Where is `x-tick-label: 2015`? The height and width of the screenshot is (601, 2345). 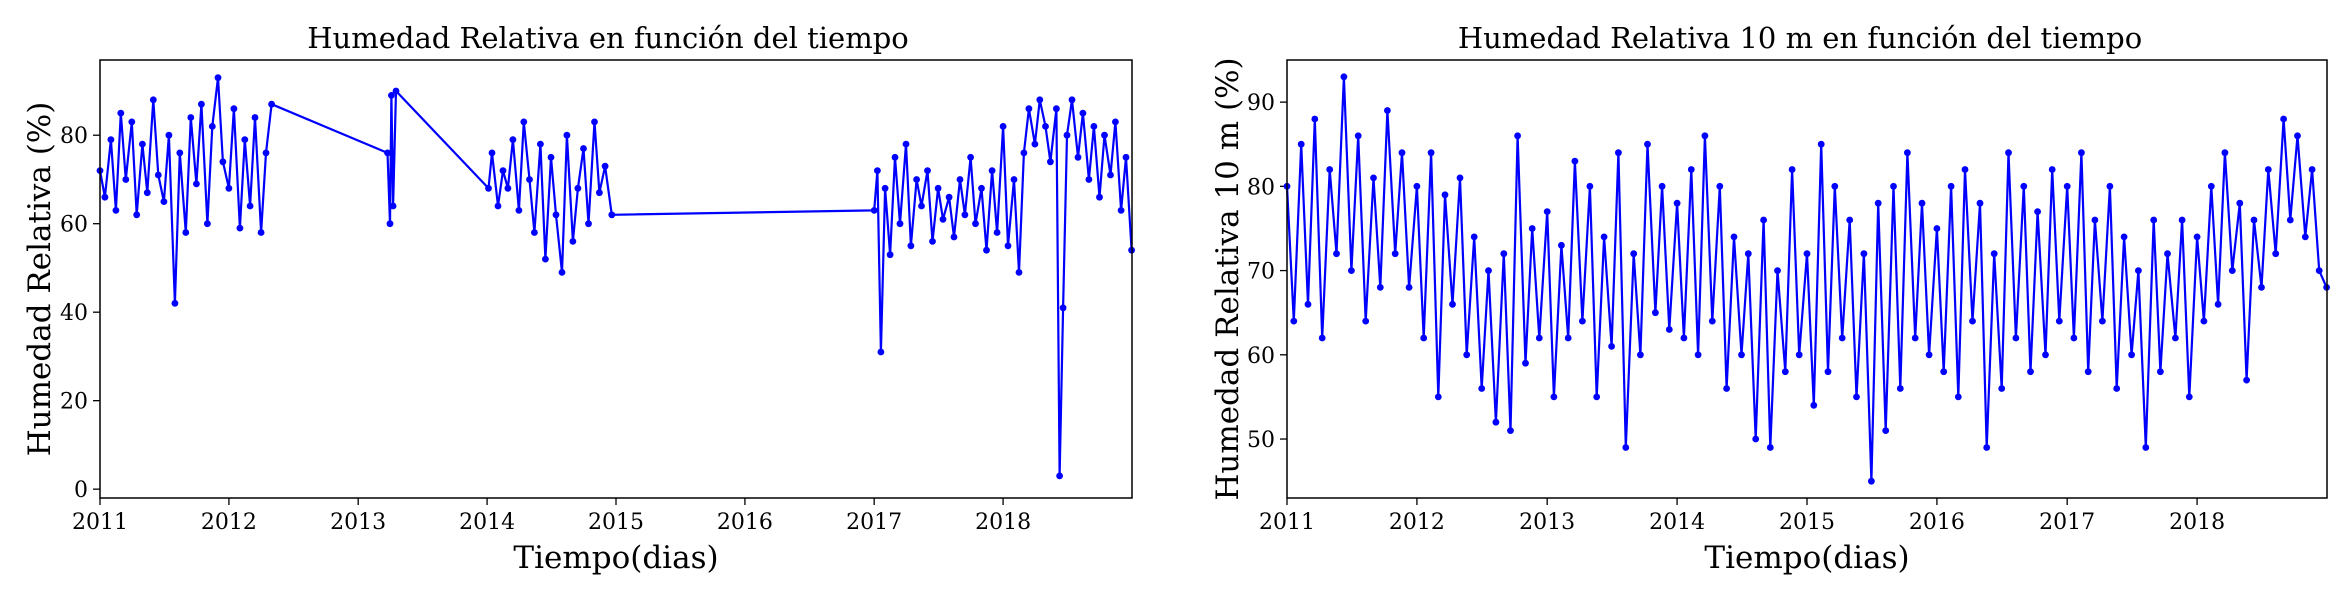
x-tick-label: 2015 is located at coordinates (616, 522).